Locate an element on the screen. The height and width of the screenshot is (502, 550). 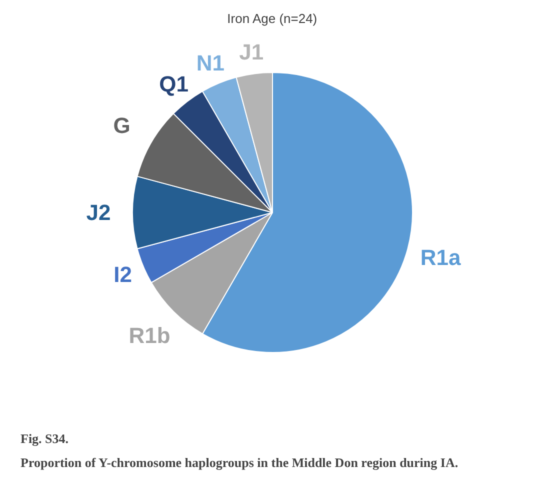
slice-label: I2 is located at coordinates (123, 275).